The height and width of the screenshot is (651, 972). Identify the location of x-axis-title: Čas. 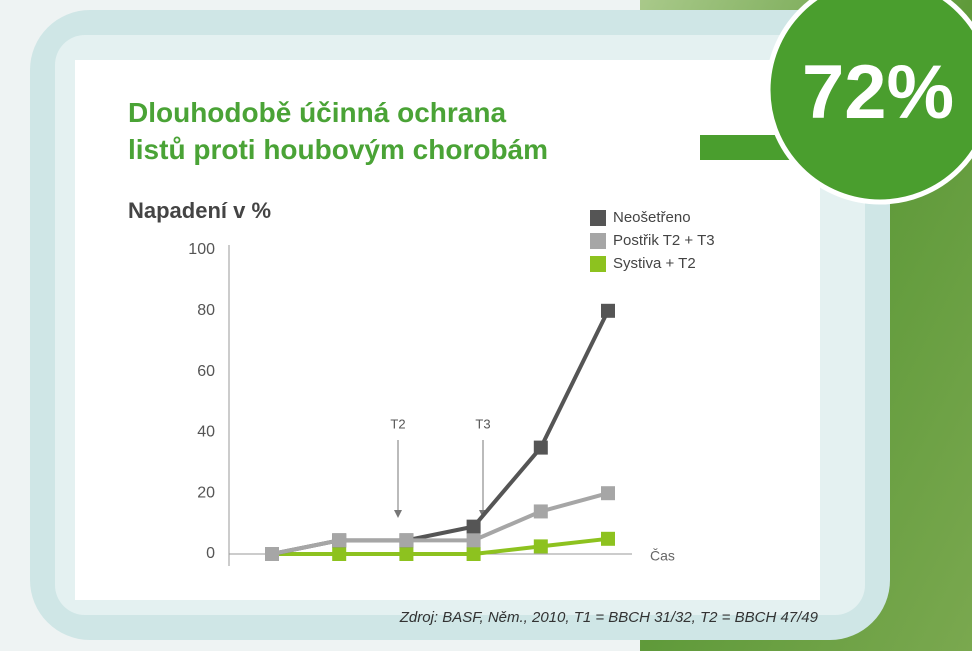
(662, 556).